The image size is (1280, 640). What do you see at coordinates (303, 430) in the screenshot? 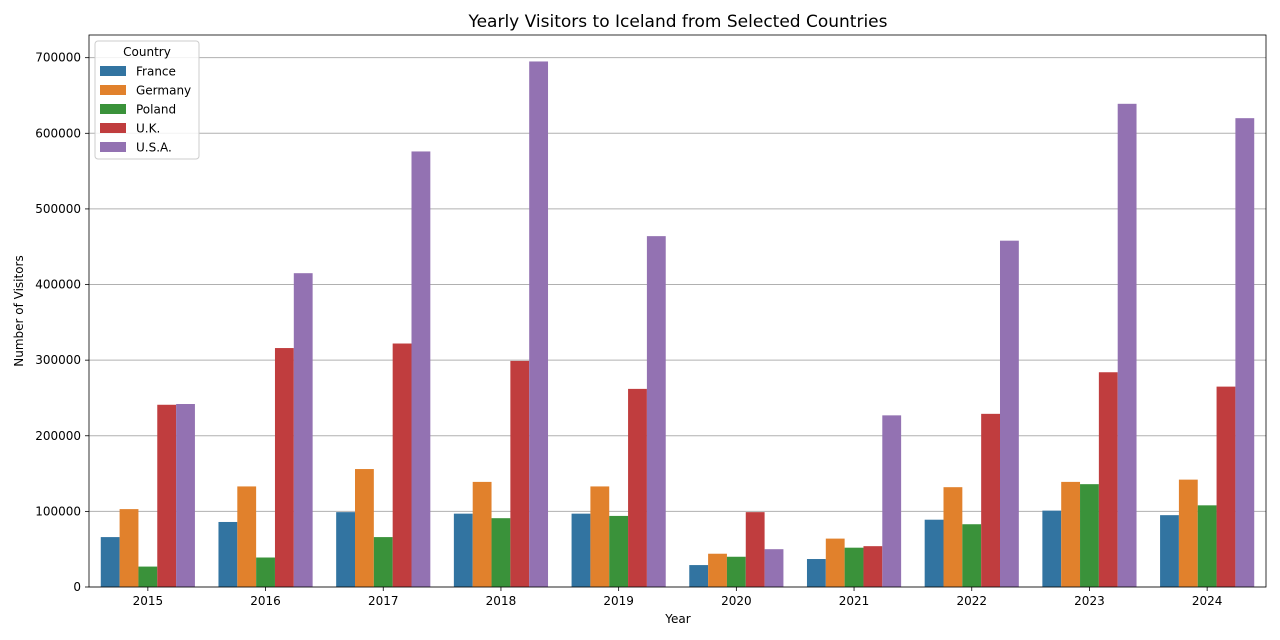
I see `bar-usa-2016` at bounding box center [303, 430].